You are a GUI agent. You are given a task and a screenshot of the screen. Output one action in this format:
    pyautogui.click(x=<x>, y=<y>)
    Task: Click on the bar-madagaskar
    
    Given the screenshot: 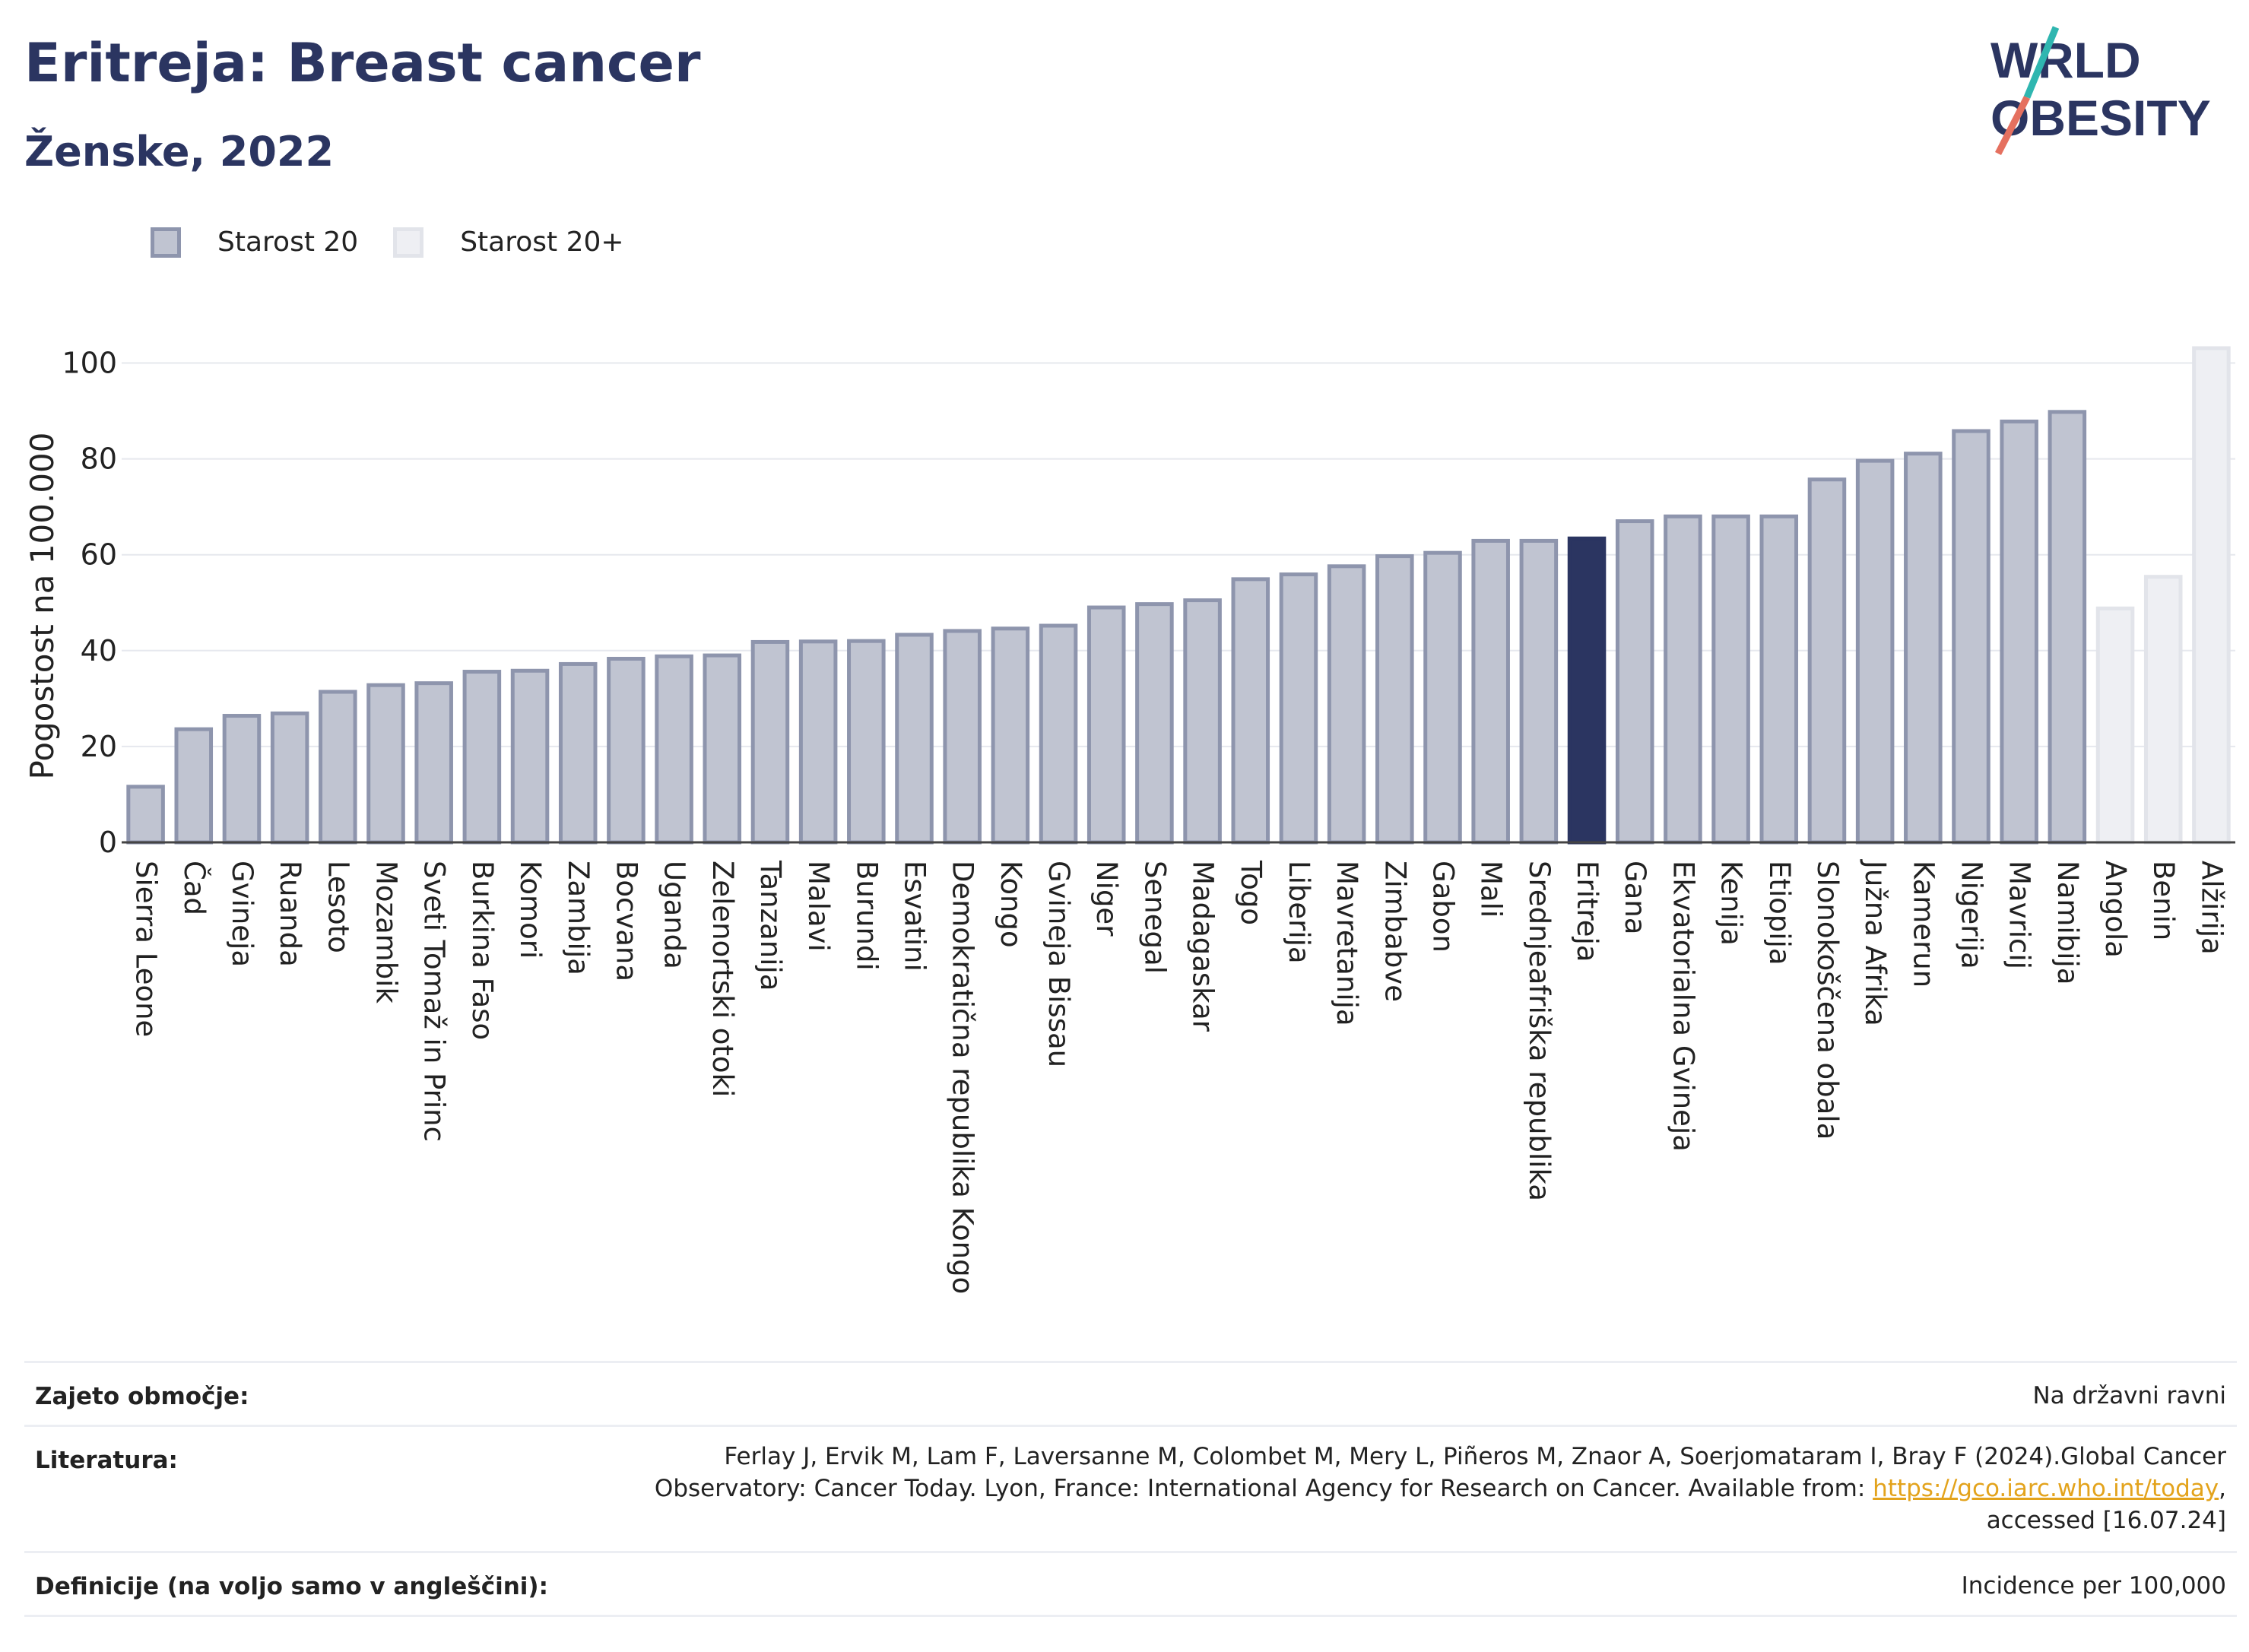 What is the action you would take?
    pyautogui.click(x=1202, y=721)
    